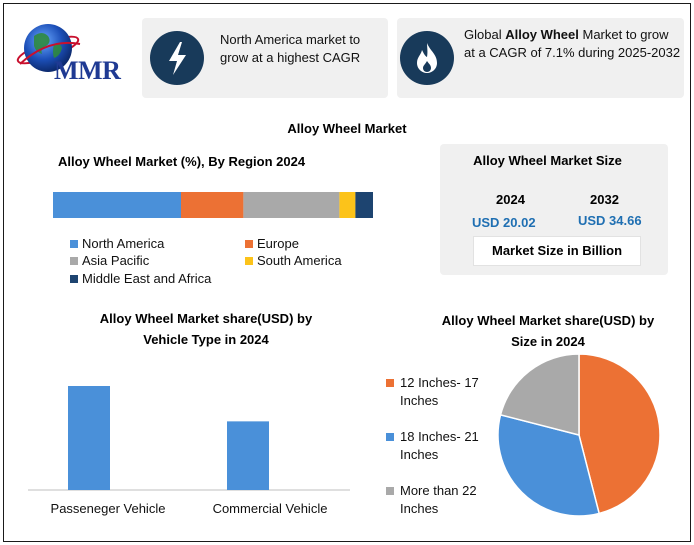  Describe the element at coordinates (206, 339) in the screenshot. I see `vehicle-chart-title-line2: Vehicle Type in 2024` at that location.